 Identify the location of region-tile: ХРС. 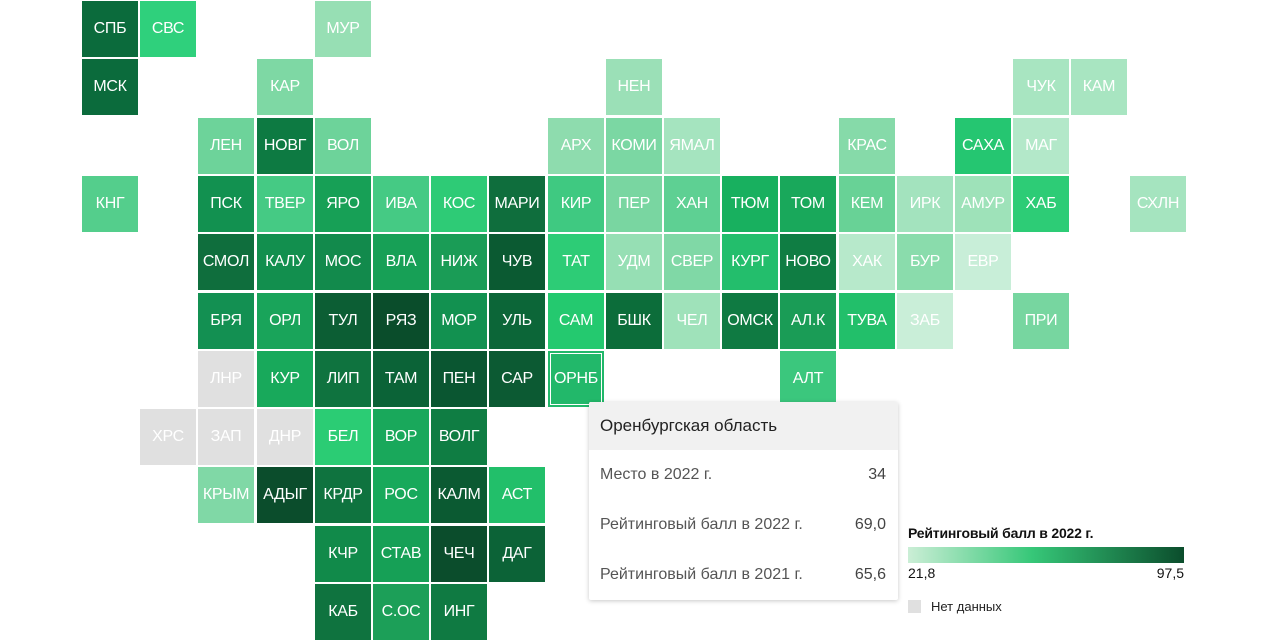
(168, 437).